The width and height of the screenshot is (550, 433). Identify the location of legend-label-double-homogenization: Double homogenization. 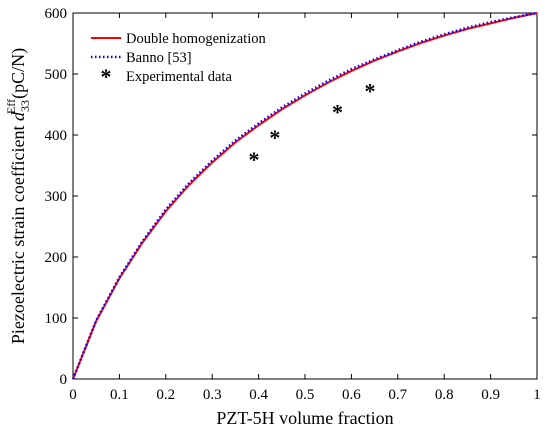
(196, 39).